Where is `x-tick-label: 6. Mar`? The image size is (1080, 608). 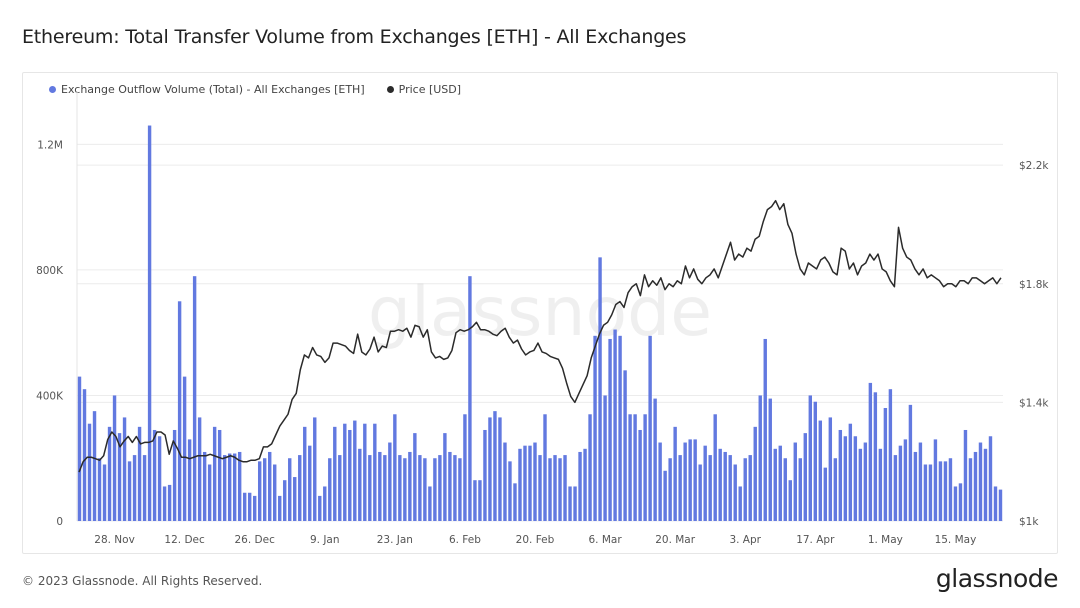 x-tick-label: 6. Mar is located at coordinates (605, 540).